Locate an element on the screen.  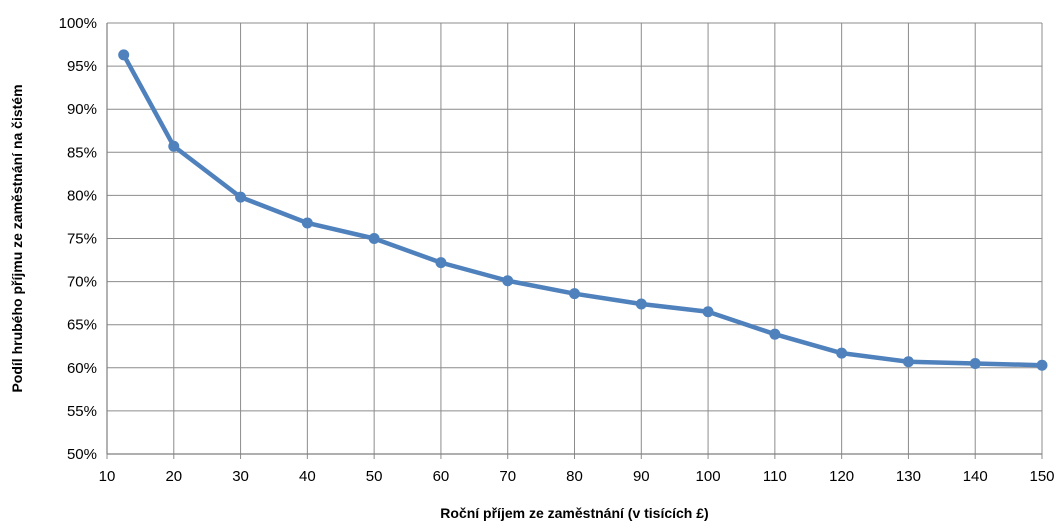
y-tick-label: 50% is located at coordinates (82, 454).